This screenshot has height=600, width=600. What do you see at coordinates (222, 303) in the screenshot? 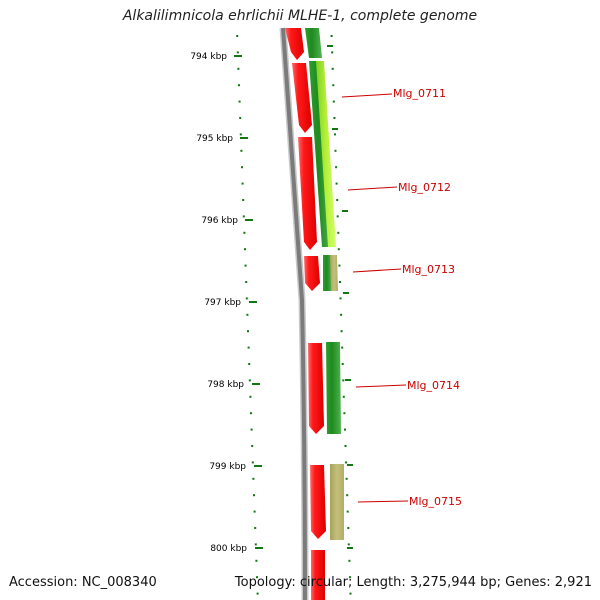
I see `kbp-label: 797 kbp` at bounding box center [222, 303].